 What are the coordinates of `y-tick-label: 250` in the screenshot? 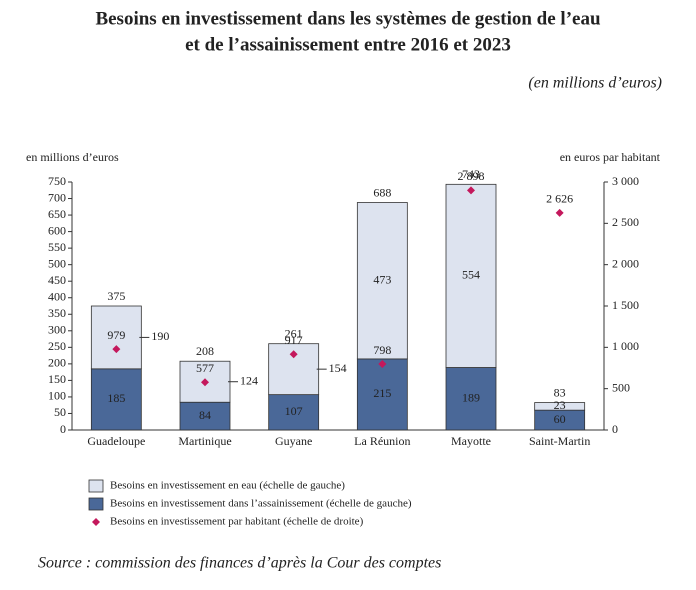 It's located at (57, 346).